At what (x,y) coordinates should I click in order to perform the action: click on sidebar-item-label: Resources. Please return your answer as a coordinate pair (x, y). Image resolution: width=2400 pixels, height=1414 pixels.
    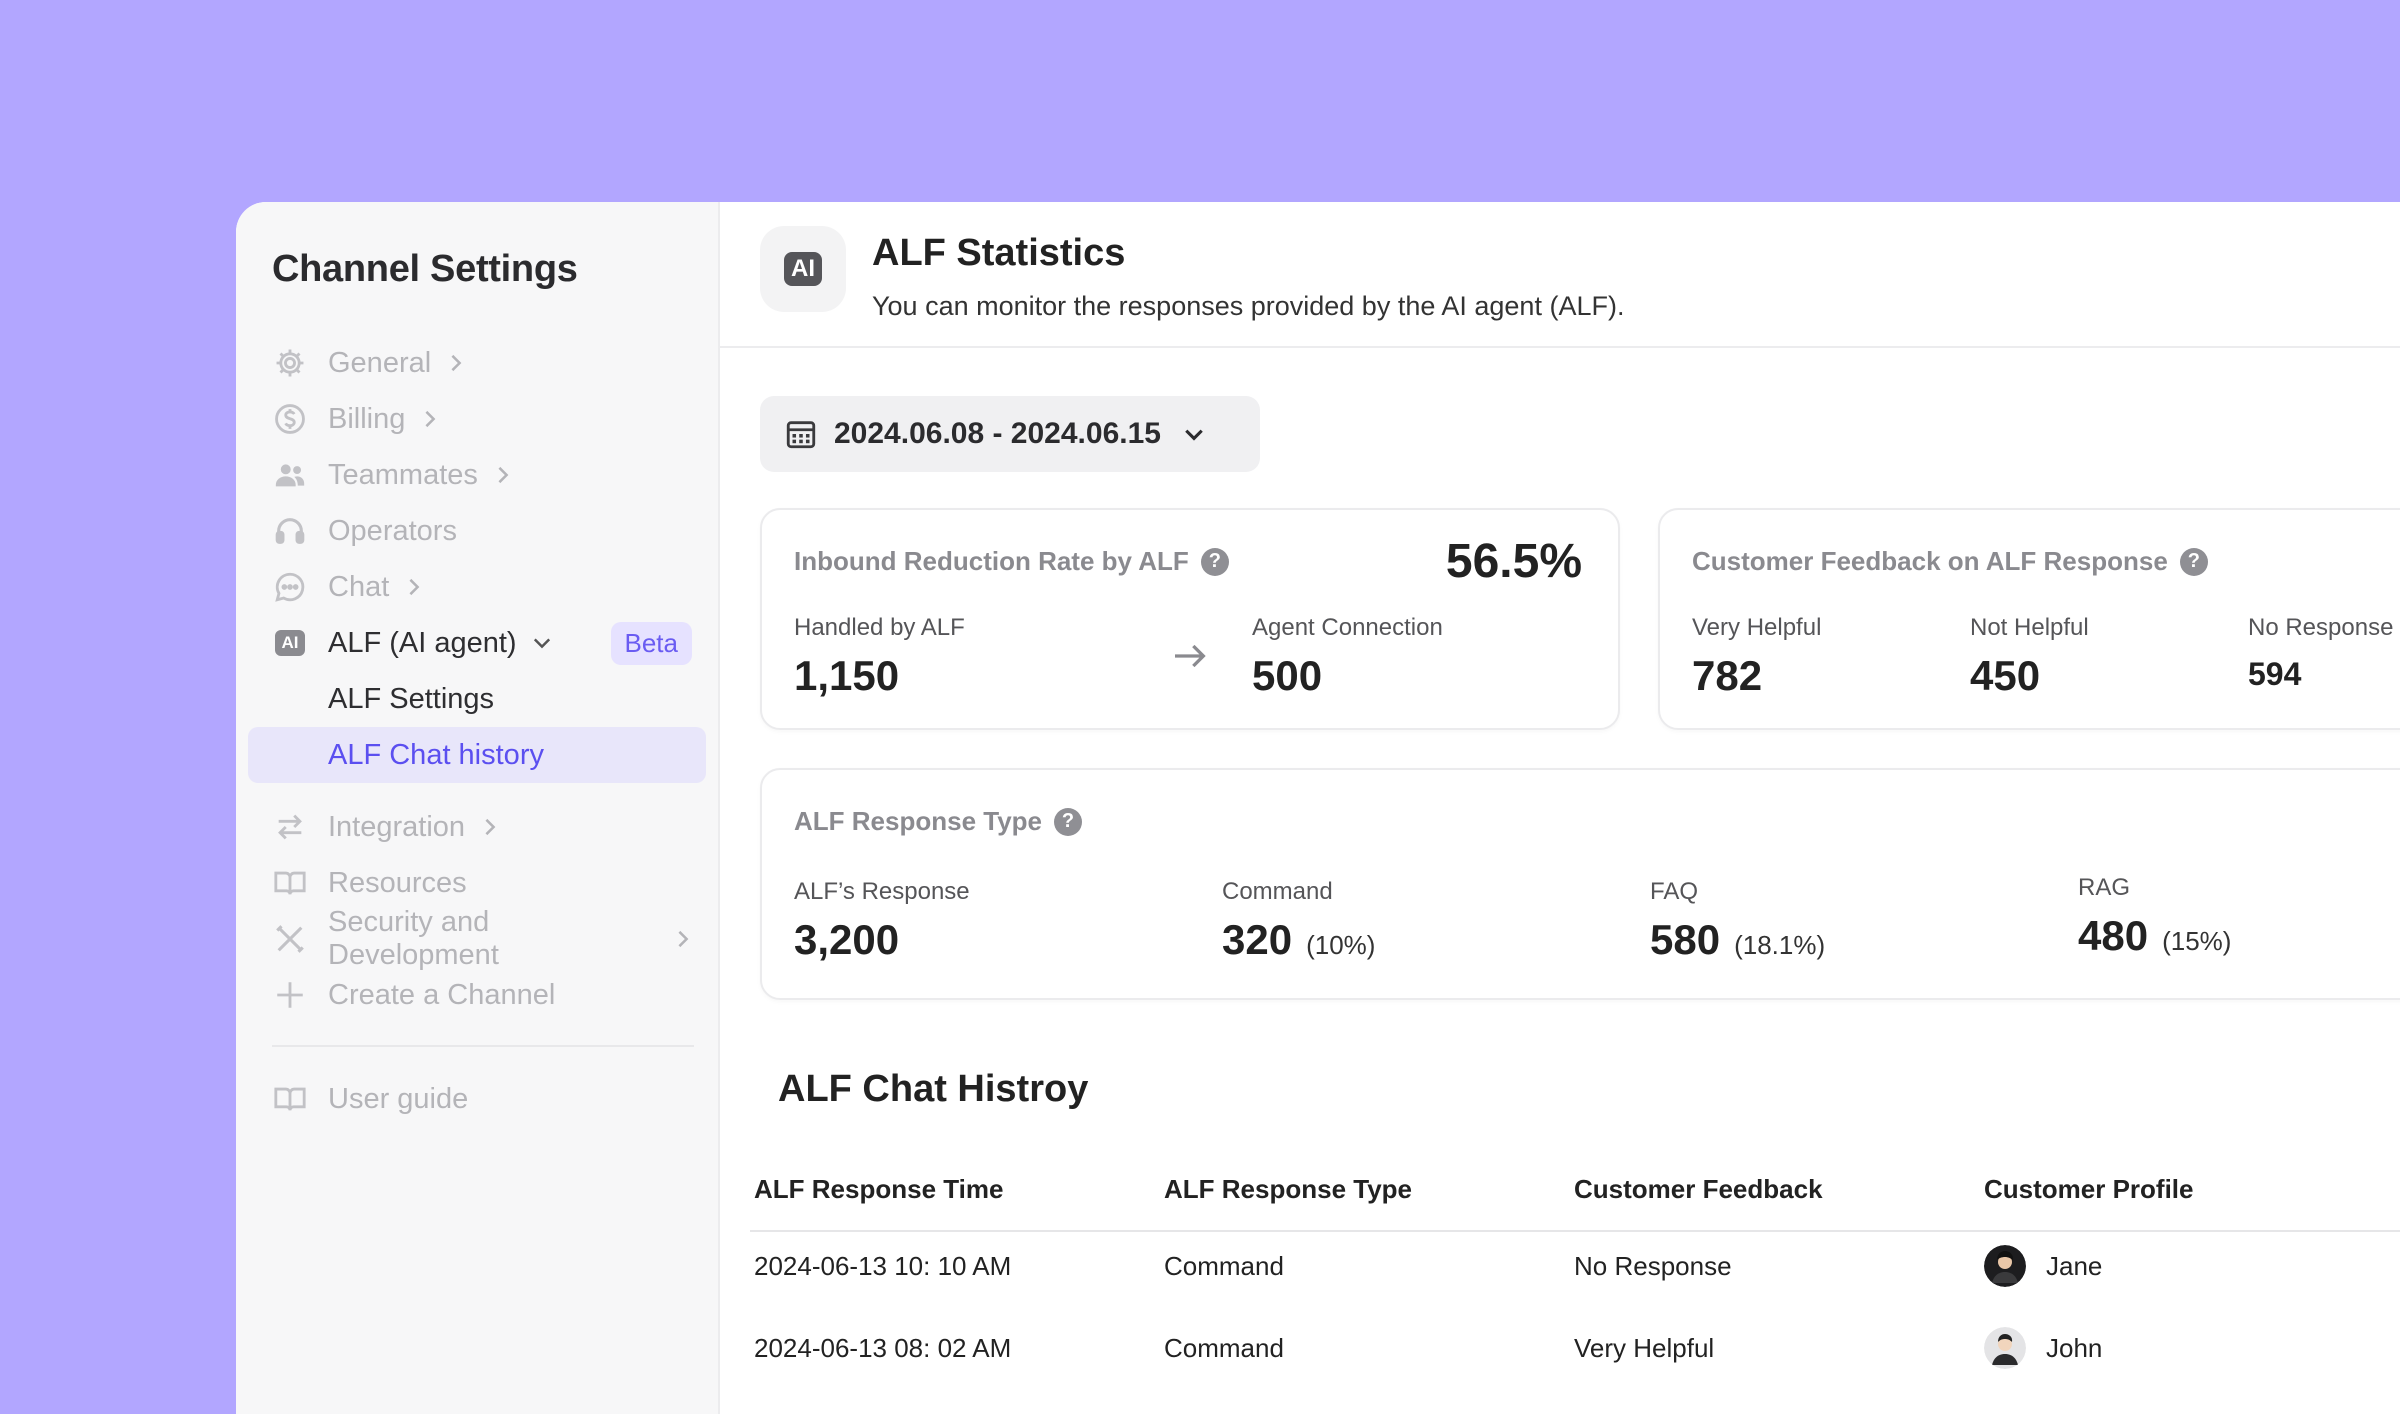
    Looking at the image, I should click on (397, 882).